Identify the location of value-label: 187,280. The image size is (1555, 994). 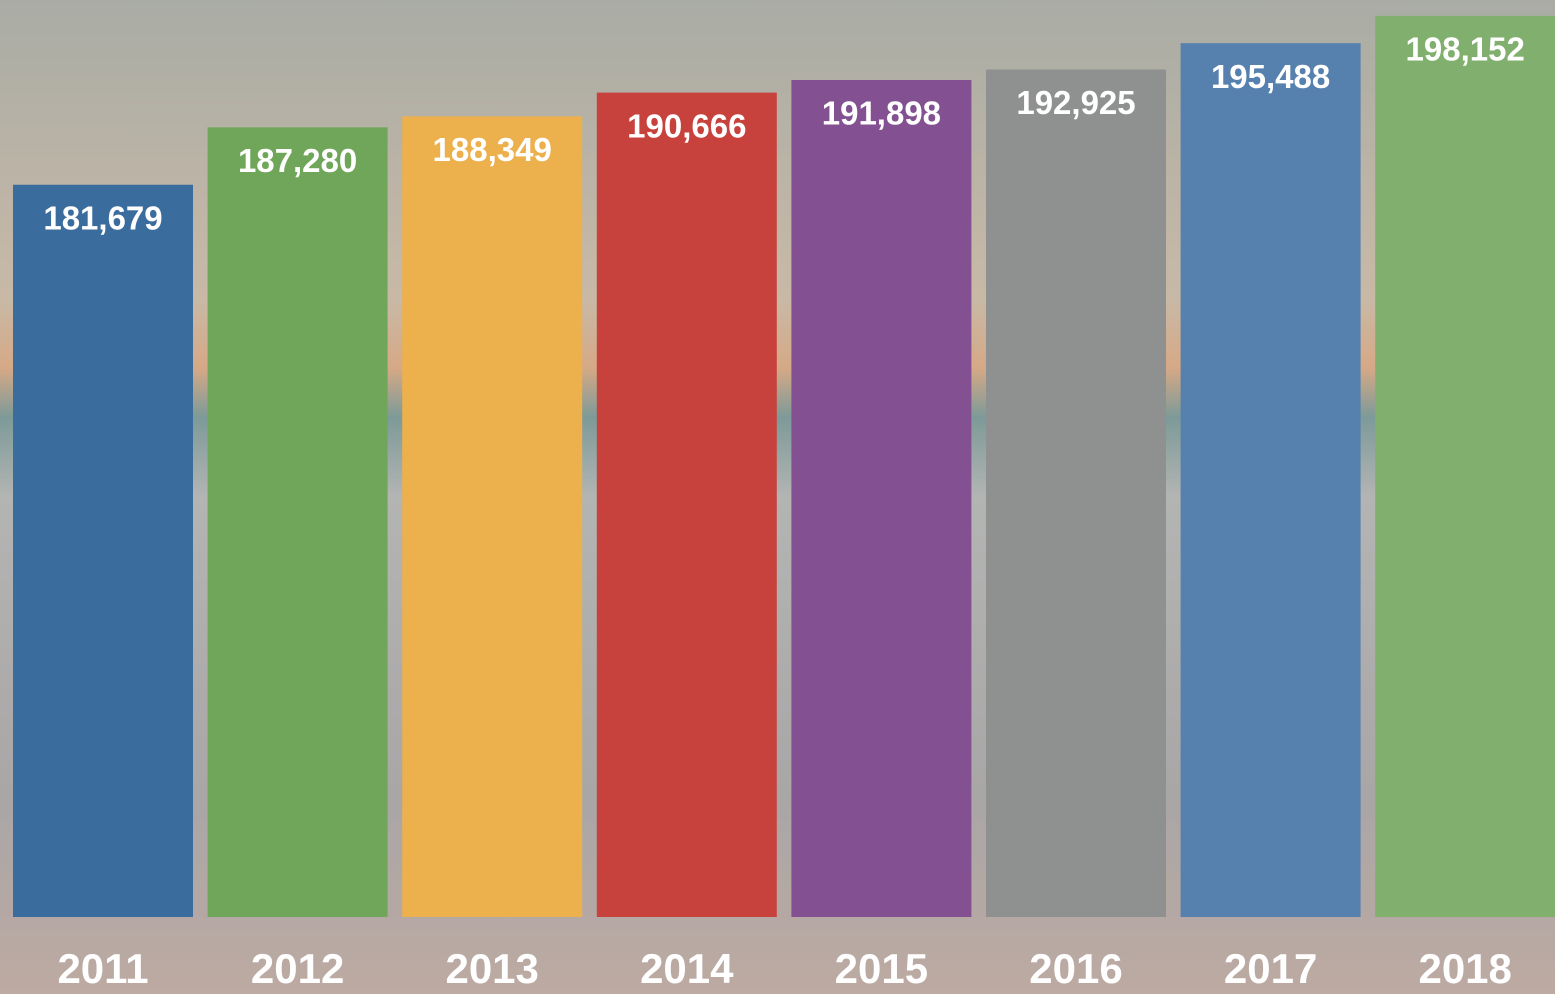
(297, 160).